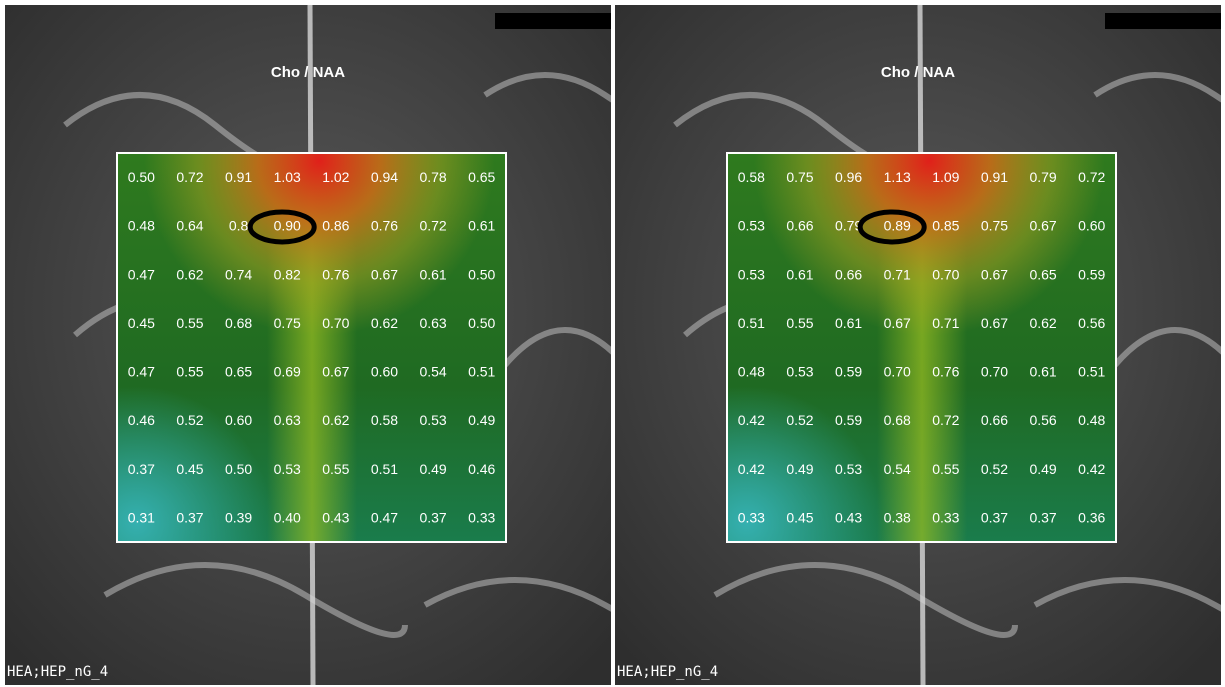  I want to click on voxel-value: 0.86, so click(335, 226).